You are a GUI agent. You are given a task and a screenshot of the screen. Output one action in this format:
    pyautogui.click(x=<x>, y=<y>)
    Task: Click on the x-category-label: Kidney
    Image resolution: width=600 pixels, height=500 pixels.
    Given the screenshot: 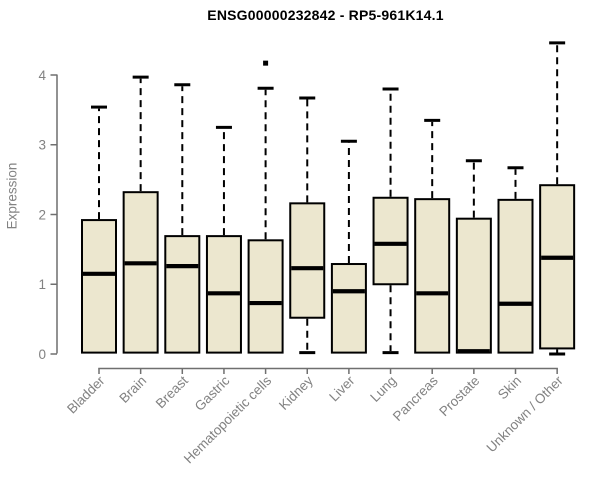 What is the action you would take?
    pyautogui.click(x=296, y=393)
    